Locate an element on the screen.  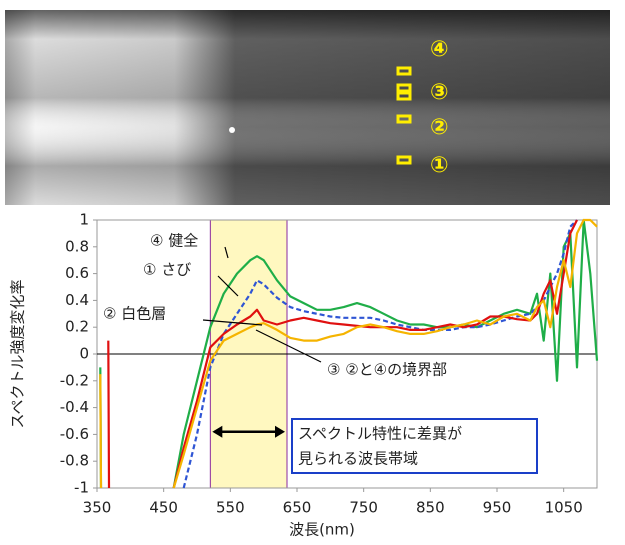
photo-label: ③ is located at coordinates (439, 92).